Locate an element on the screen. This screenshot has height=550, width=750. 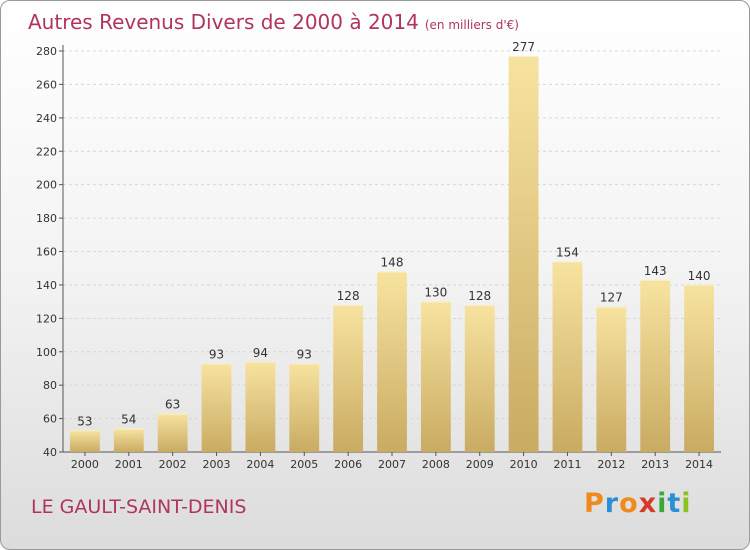
x-tick-label: 2014 is located at coordinates (699, 464).